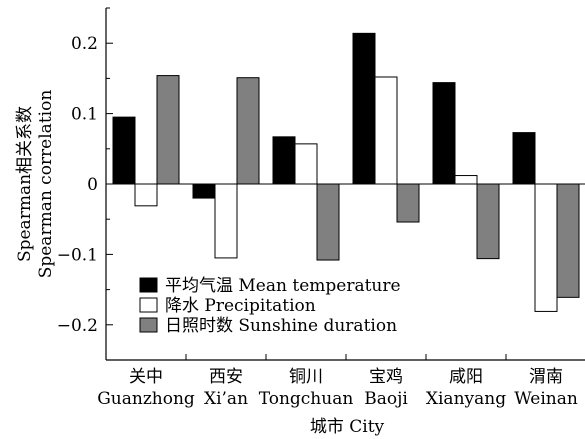  What do you see at coordinates (77, 255) in the screenshot?
I see `y-tick-label: −0.1` at bounding box center [77, 255].